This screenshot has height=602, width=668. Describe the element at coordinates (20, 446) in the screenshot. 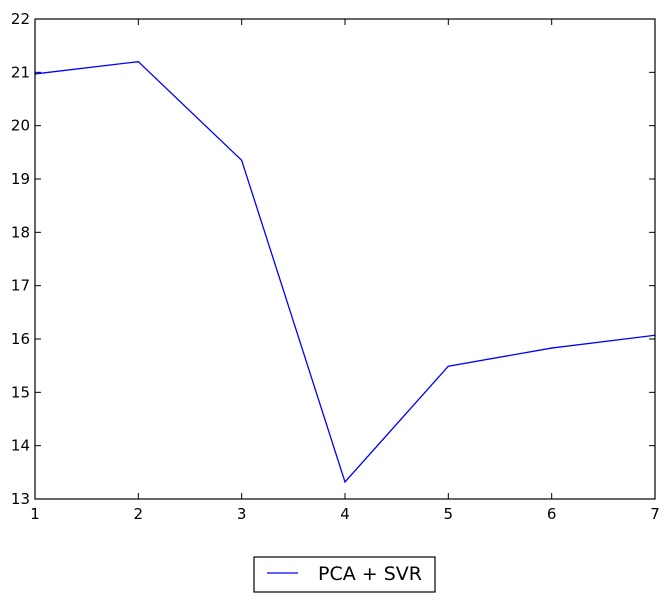

I see `y-tick-label: 14` at that location.